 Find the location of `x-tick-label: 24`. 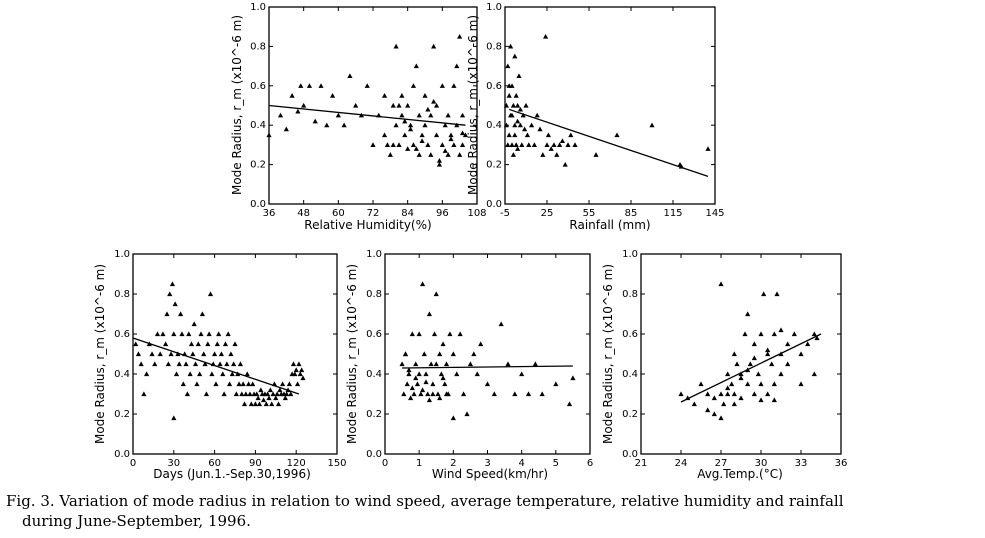

x-tick-label: 24 is located at coordinates (681, 463).